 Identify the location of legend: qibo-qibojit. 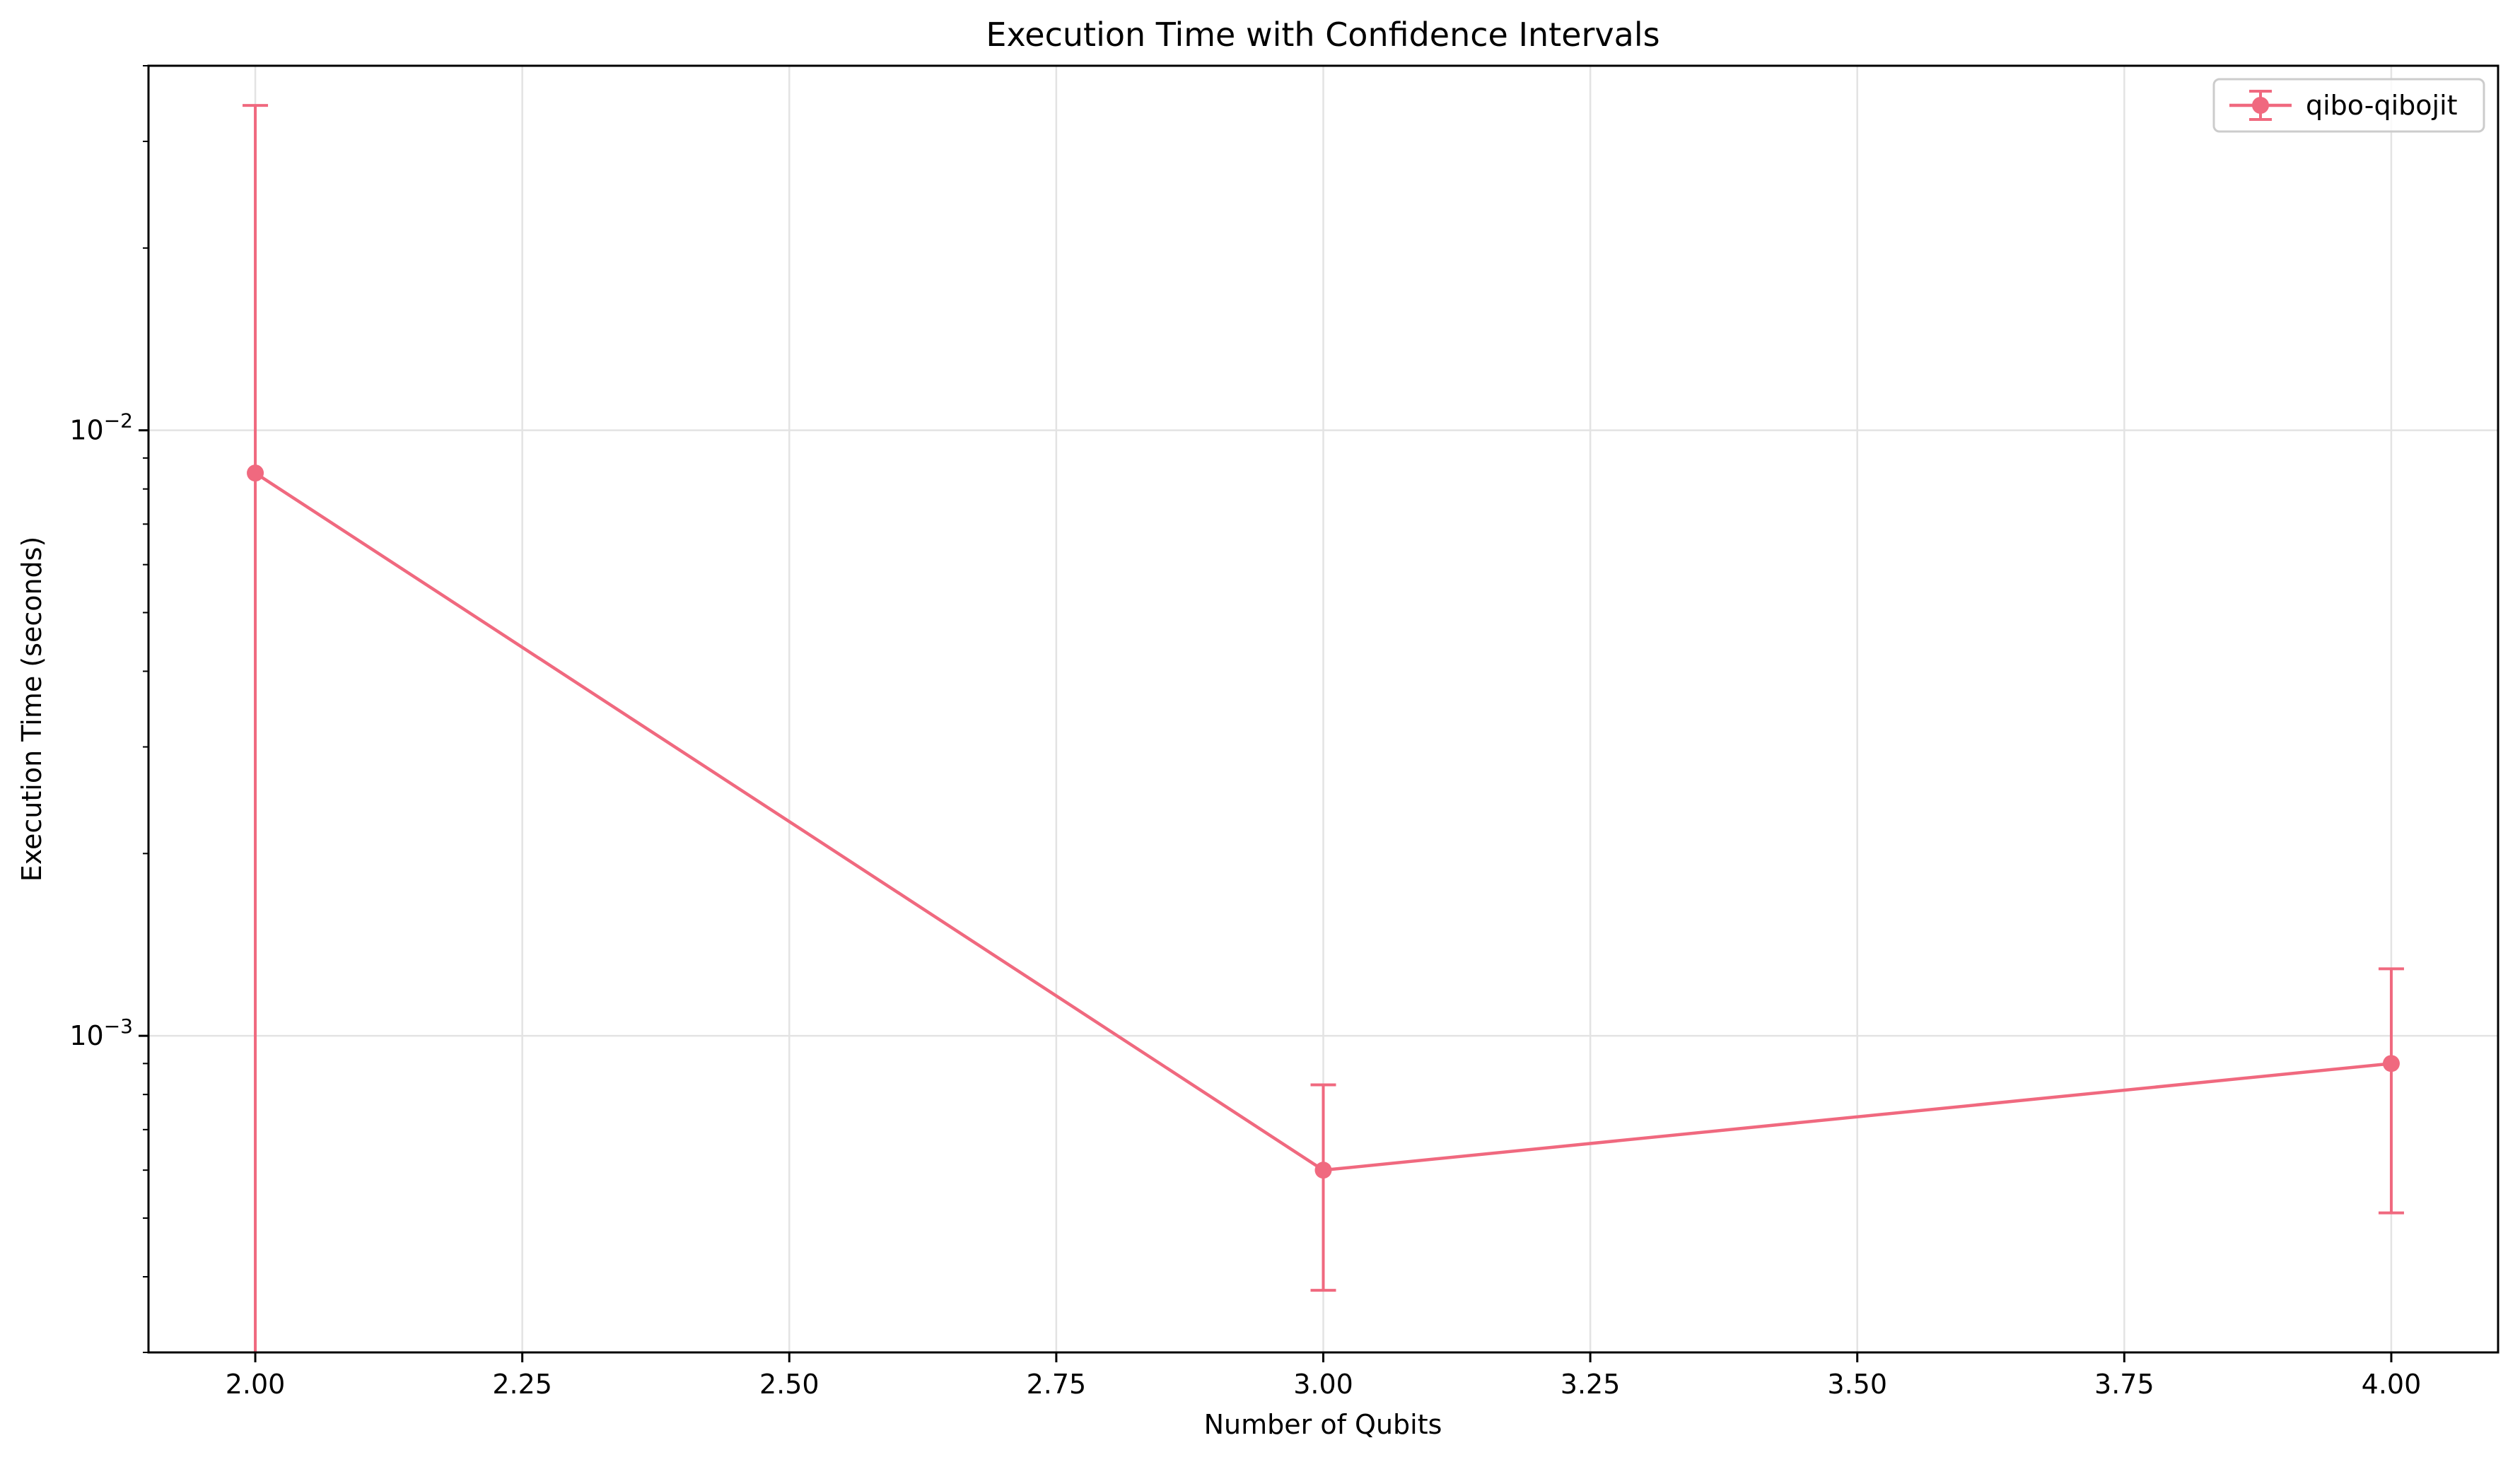
(2348, 105).